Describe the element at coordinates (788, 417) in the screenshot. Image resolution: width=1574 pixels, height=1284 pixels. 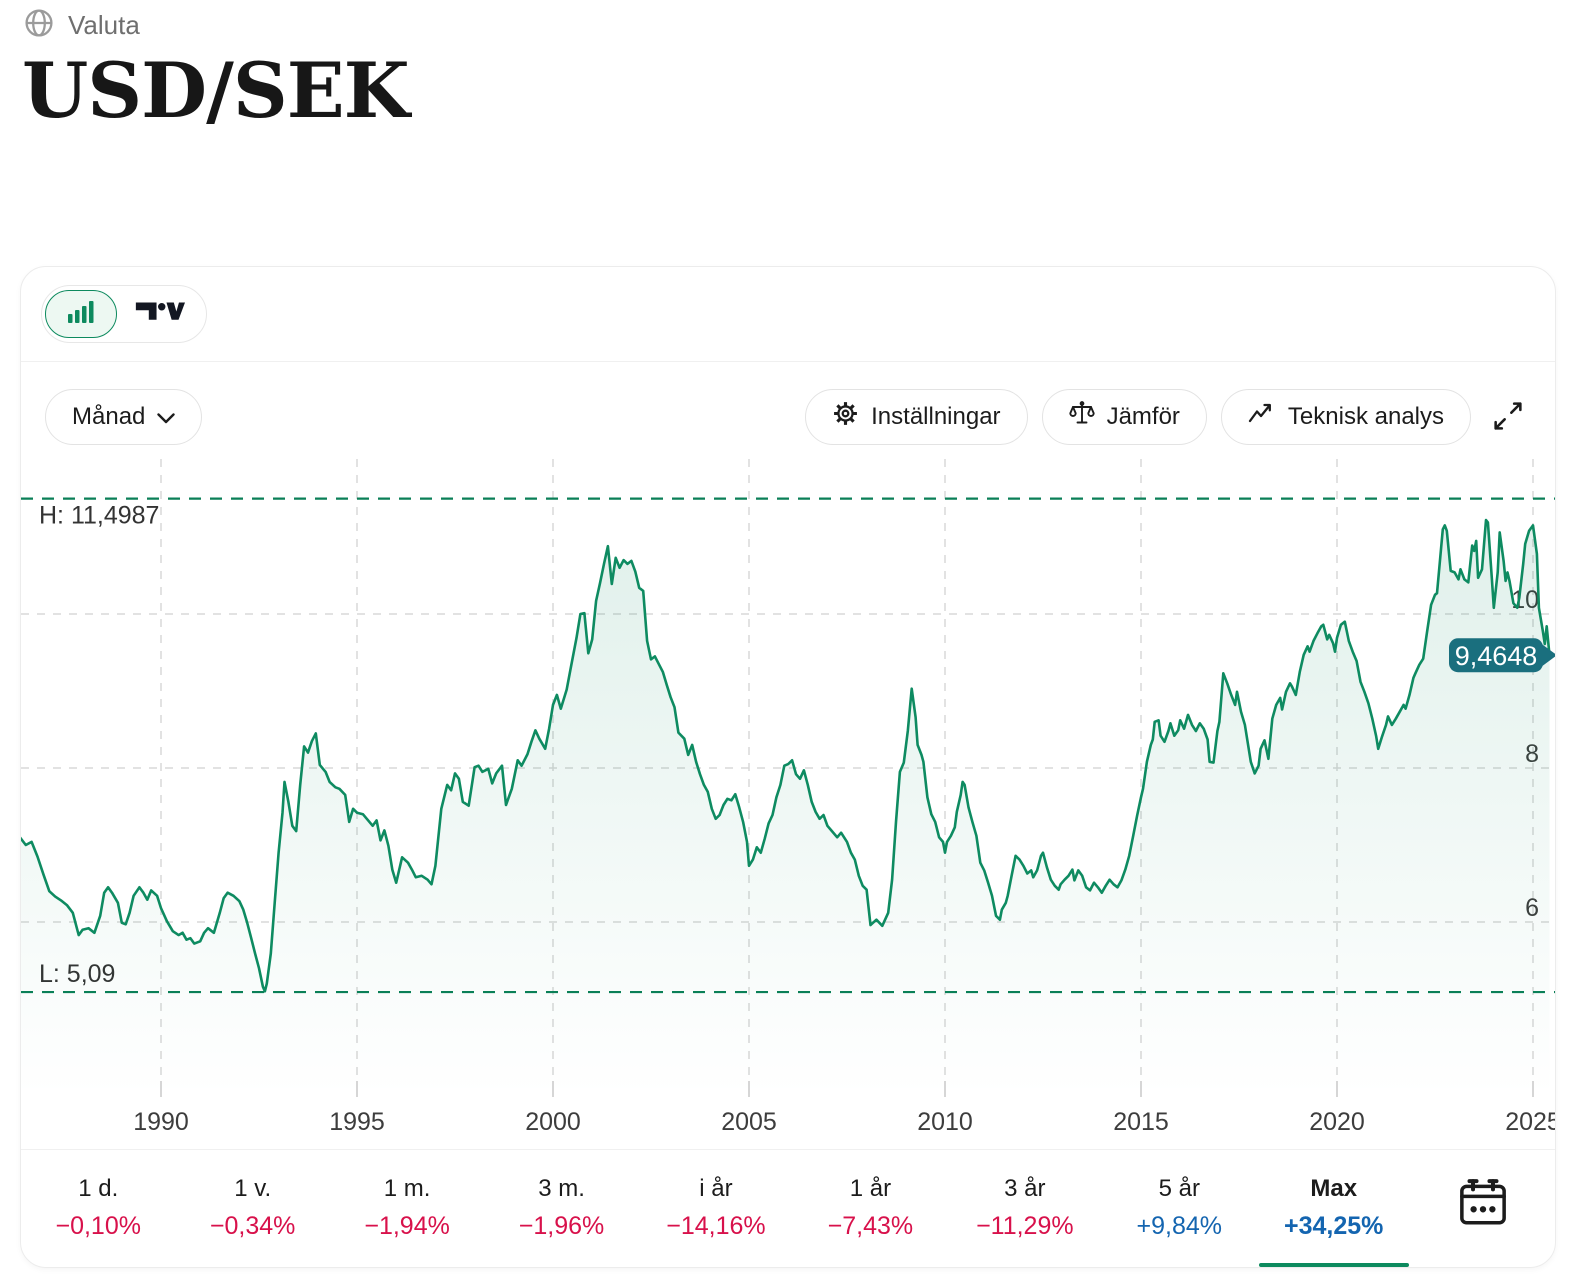
I see `chart-toolbar: Månad Inställningar` at that location.